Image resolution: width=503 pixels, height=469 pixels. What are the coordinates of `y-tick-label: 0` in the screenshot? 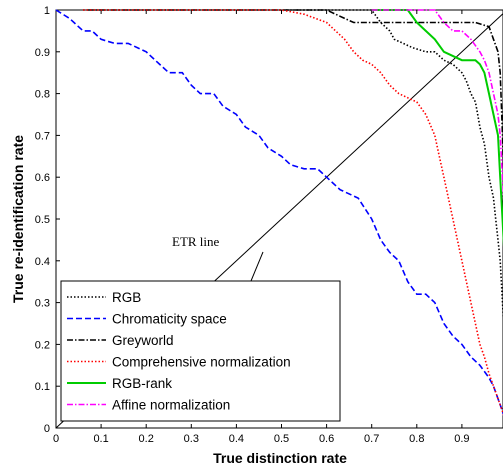 It's located at (47, 429).